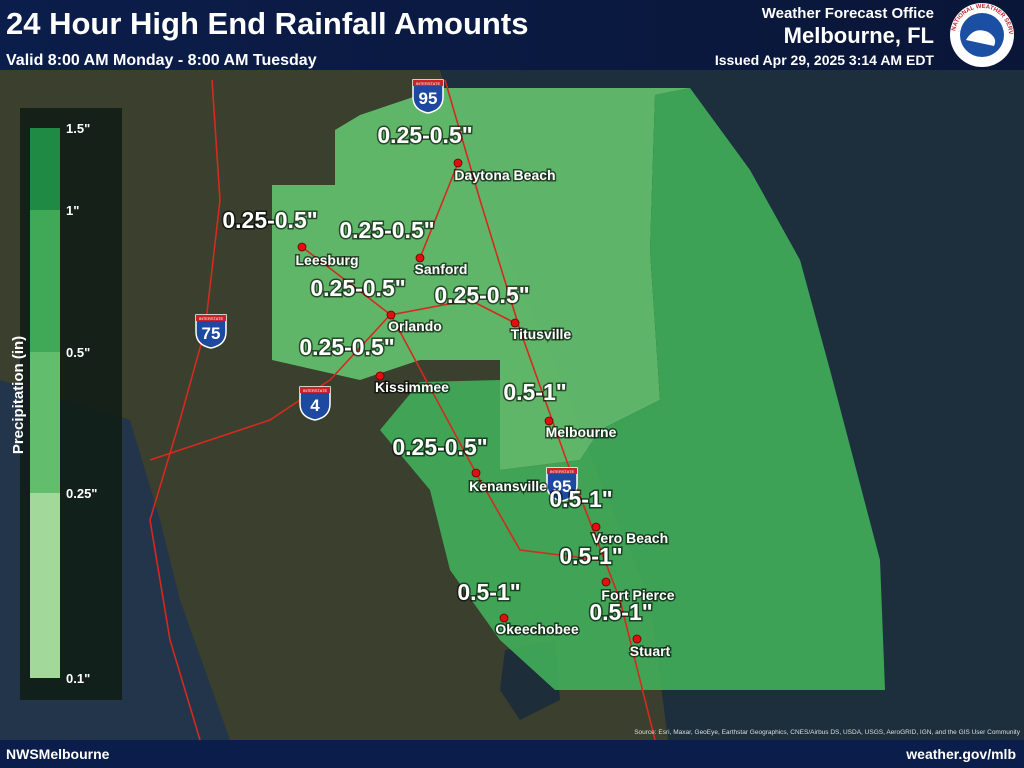 This screenshot has height=768, width=1024. Describe the element at coordinates (541, 334) in the screenshot. I see `city-name: Titusville` at that location.